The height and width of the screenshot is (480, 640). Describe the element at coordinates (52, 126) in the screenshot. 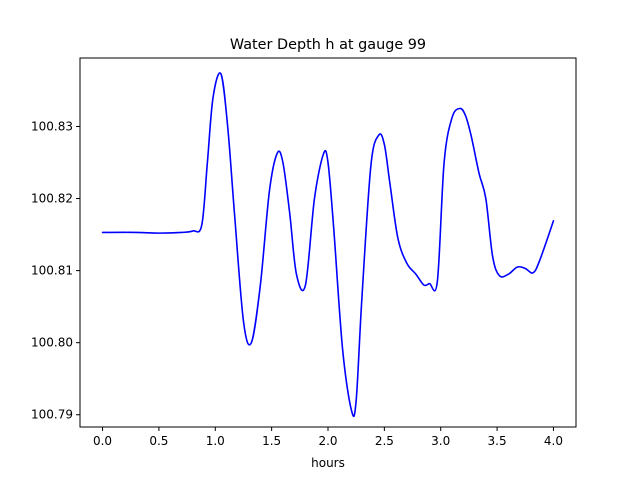

I see `y-tick-label: 100.83` at that location.